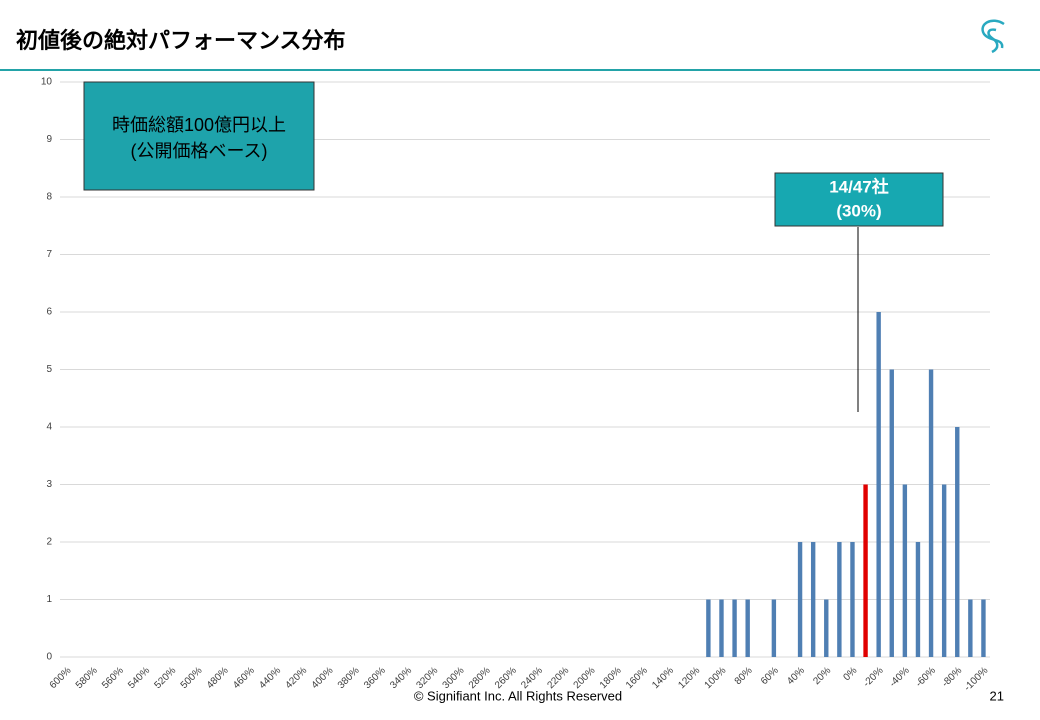 Image resolution: width=1040 pixels, height=720 pixels. What do you see at coordinates (165, 678) in the screenshot?
I see `x-tick-label: 520%` at bounding box center [165, 678].